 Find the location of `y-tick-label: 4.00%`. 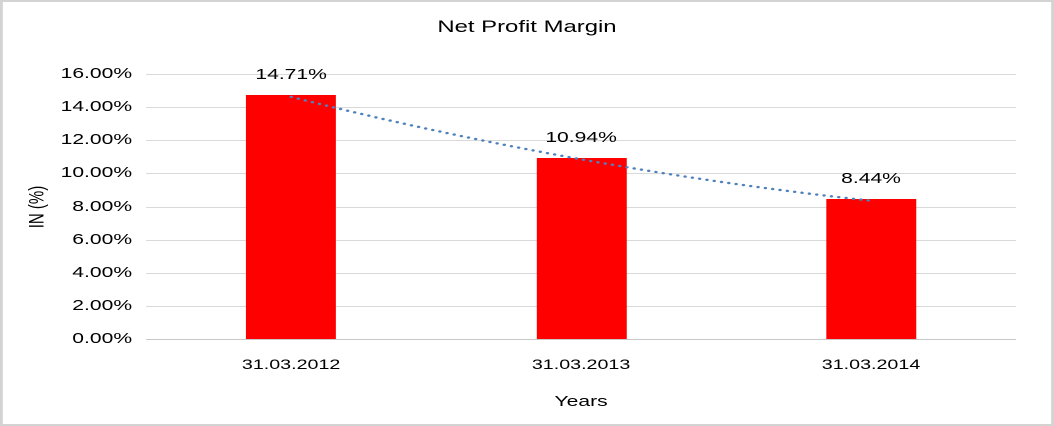

y-tick-label: 4.00% is located at coordinates (102, 272).